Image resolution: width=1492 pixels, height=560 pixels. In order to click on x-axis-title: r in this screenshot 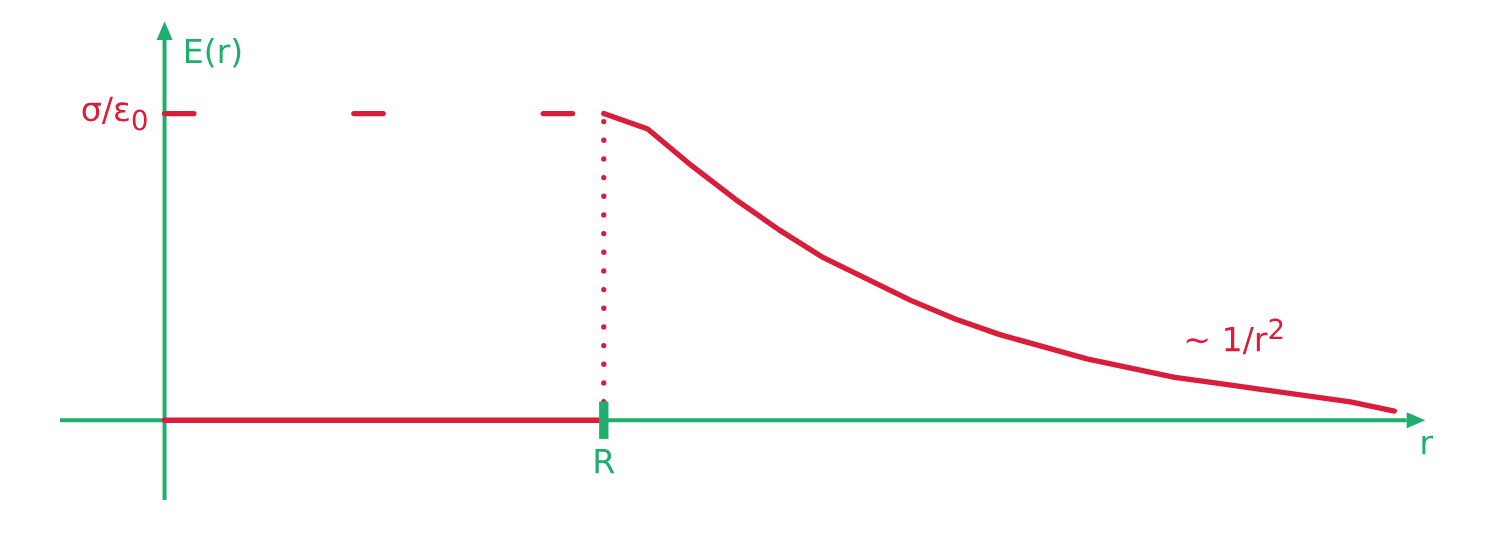, I will do `click(1428, 445)`.